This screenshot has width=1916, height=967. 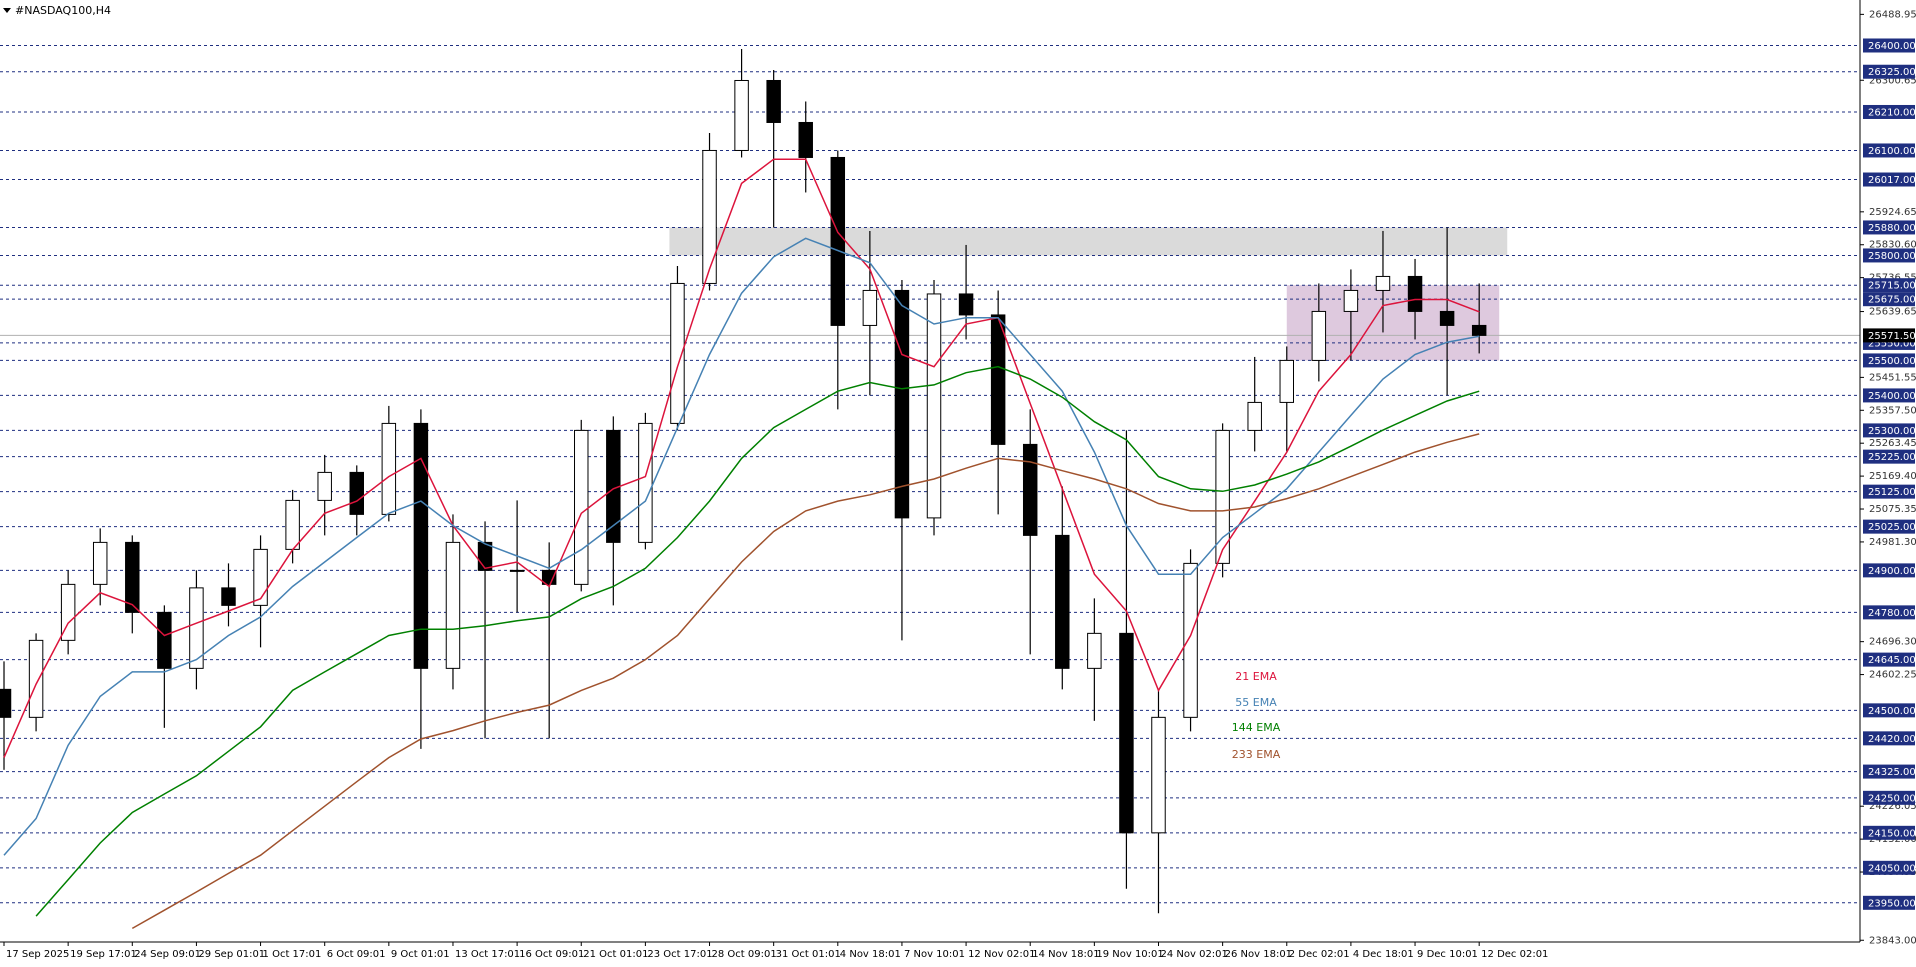 What do you see at coordinates (1892, 343) in the screenshot?
I see `level-label: 25550.00` at bounding box center [1892, 343].